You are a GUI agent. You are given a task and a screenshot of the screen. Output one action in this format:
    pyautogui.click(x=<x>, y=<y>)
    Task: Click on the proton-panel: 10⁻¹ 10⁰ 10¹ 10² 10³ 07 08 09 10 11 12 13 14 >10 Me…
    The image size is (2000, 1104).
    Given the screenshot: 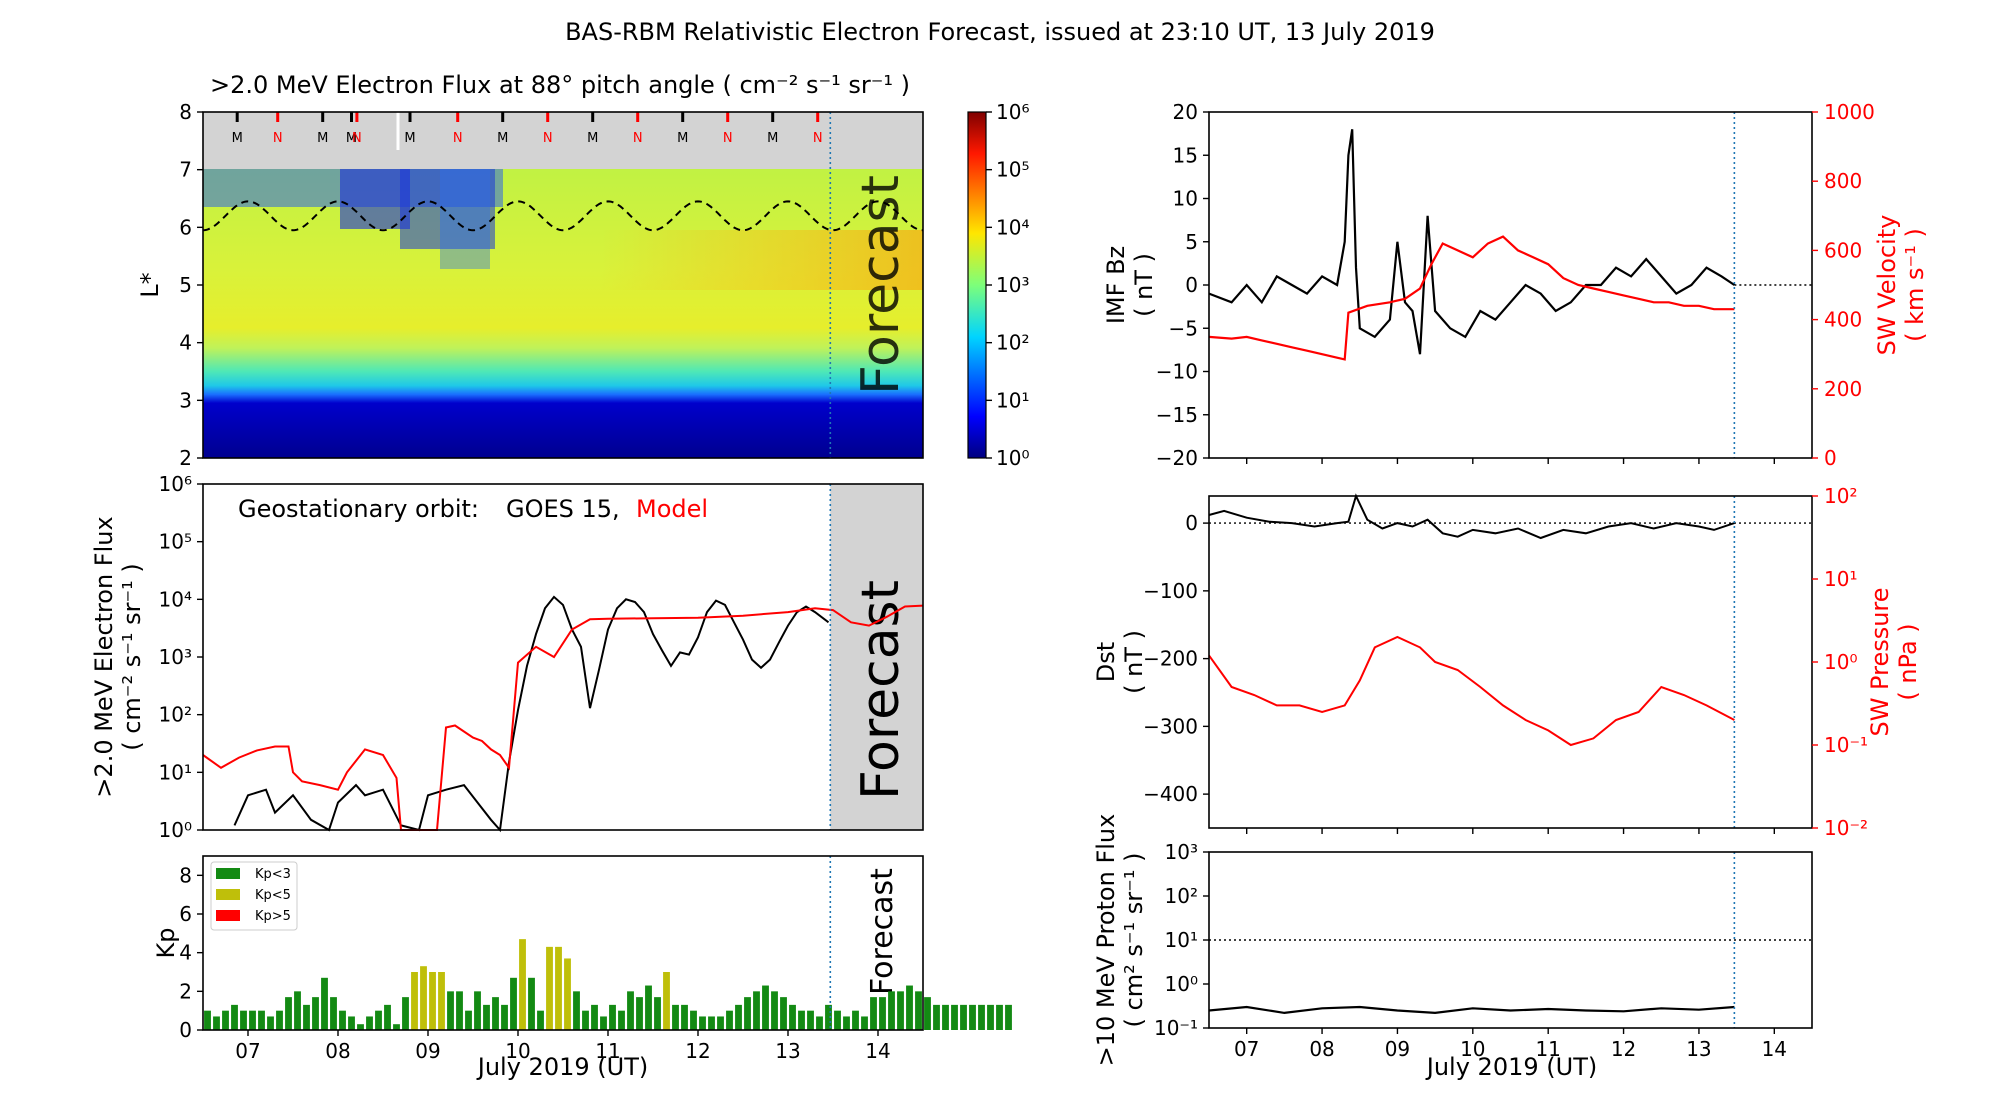 What is the action you would take?
    pyautogui.click(x=1452, y=947)
    